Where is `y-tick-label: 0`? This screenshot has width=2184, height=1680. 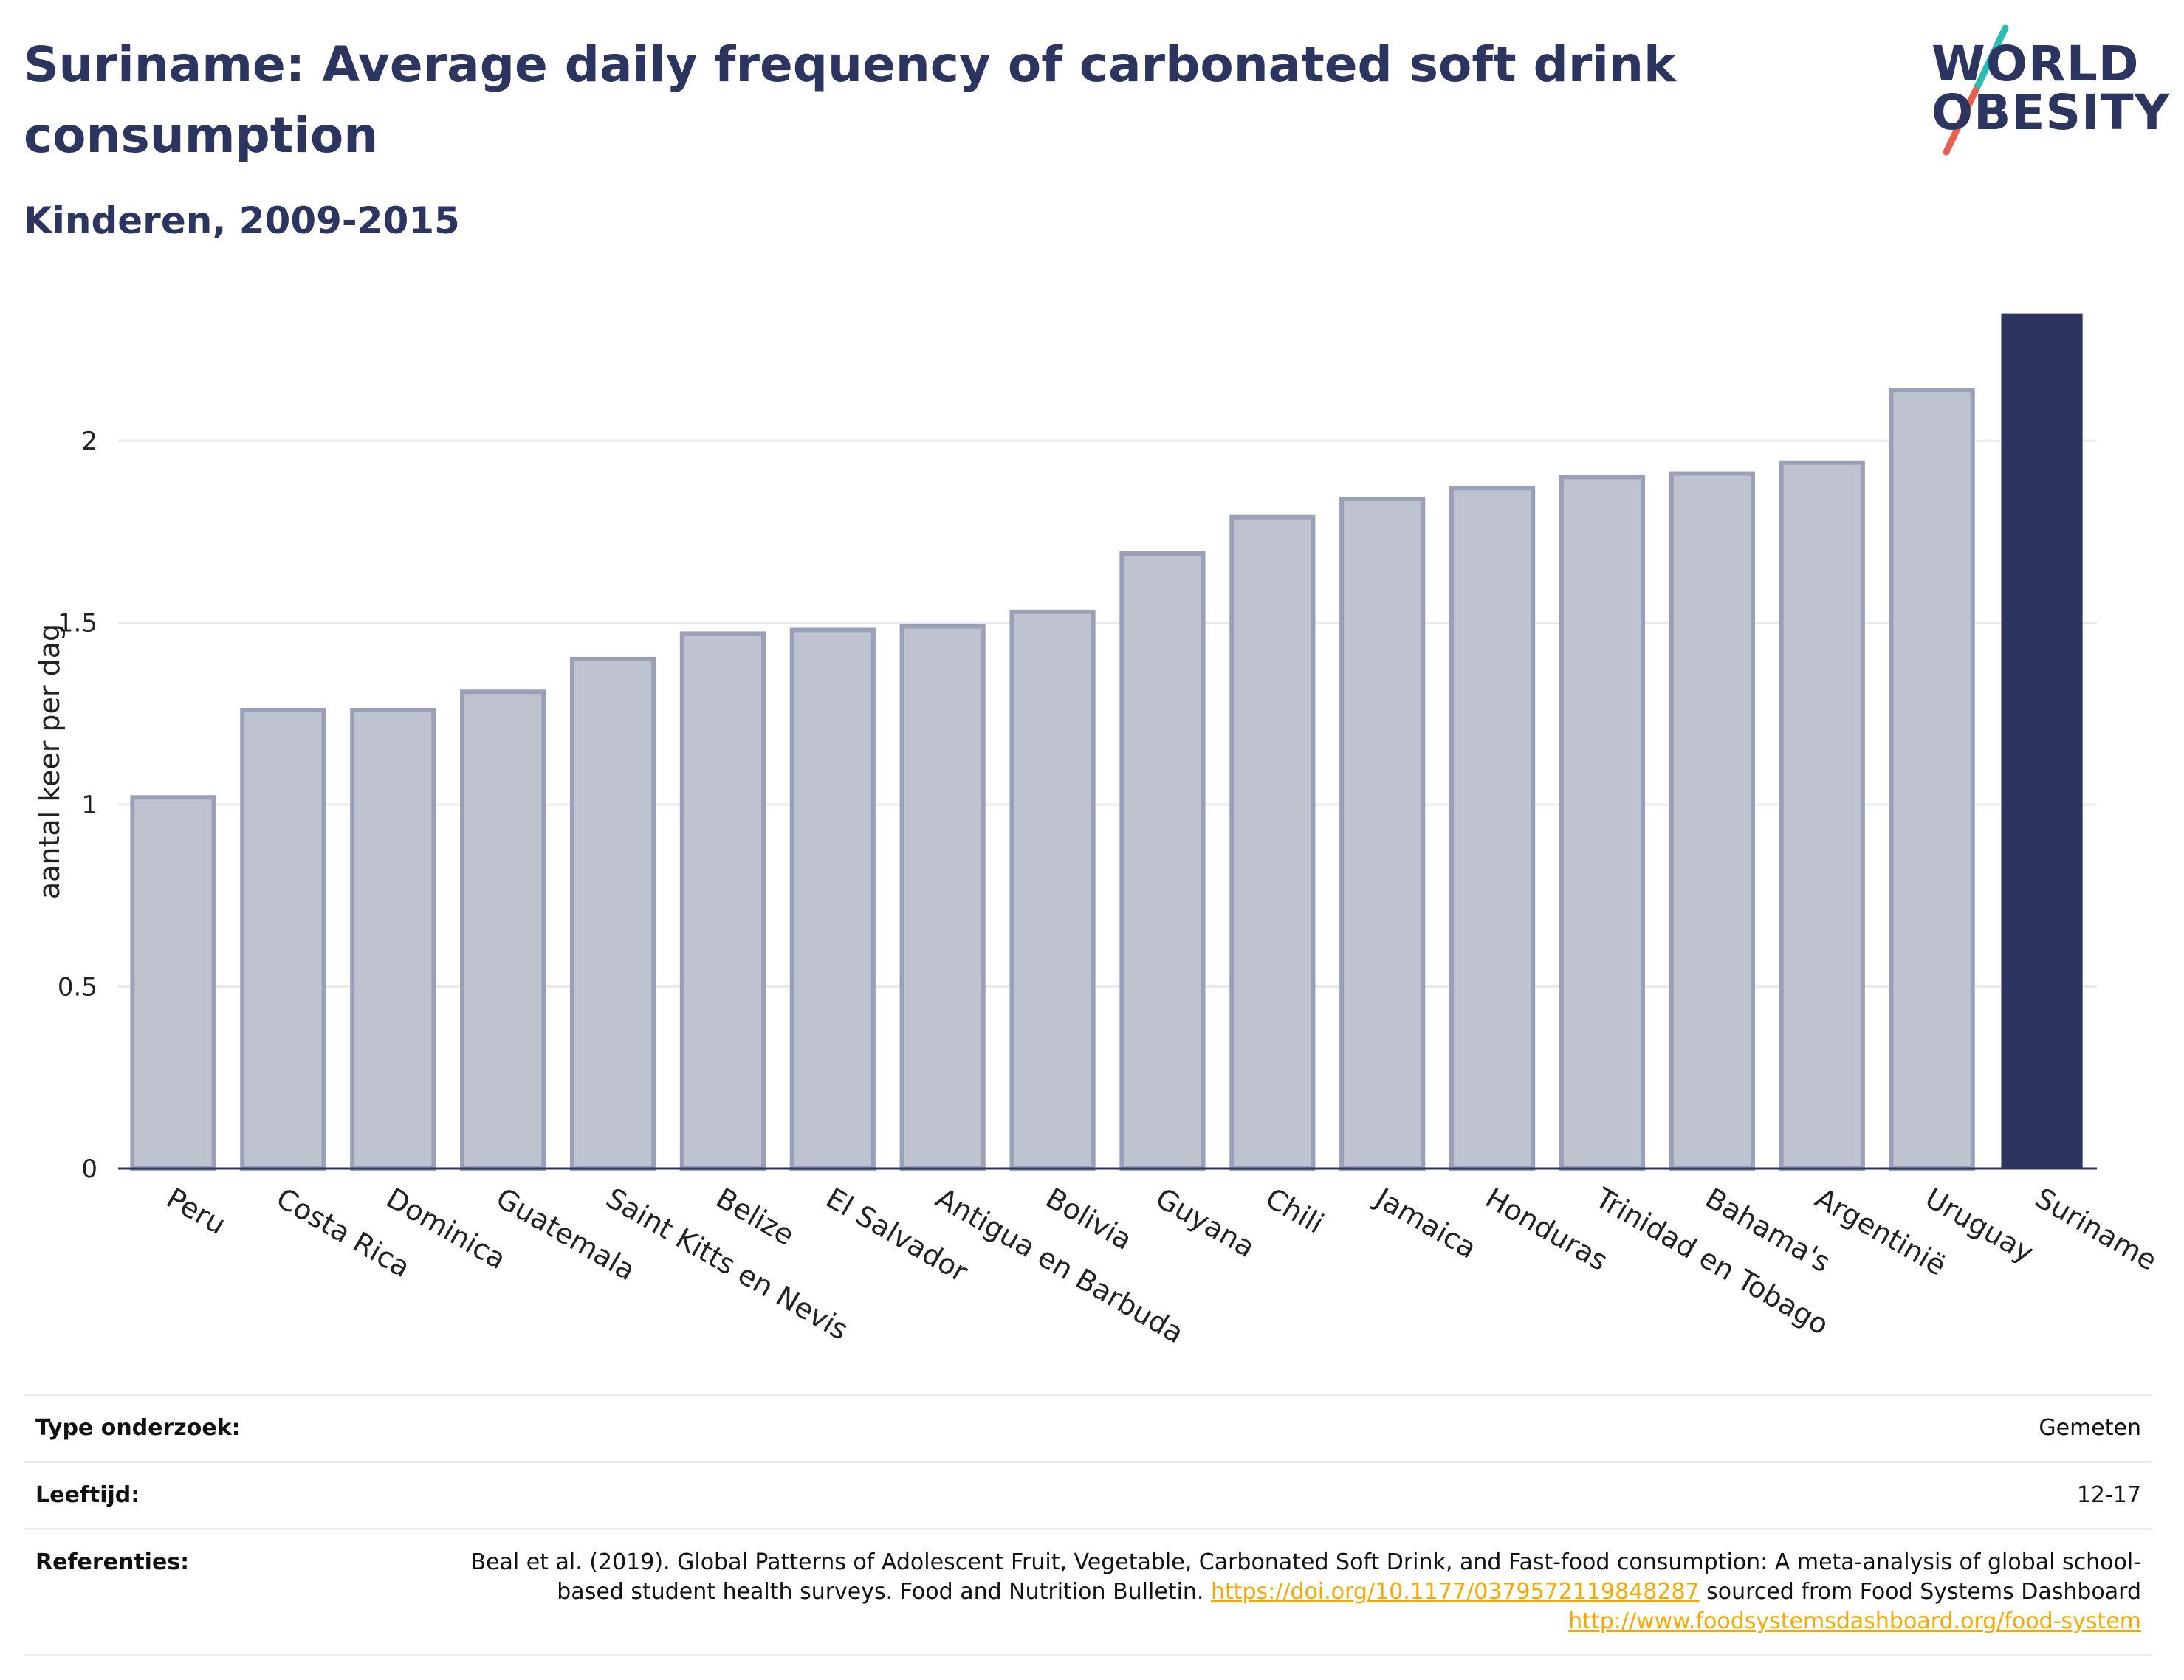
y-tick-label: 0 is located at coordinates (89, 1169).